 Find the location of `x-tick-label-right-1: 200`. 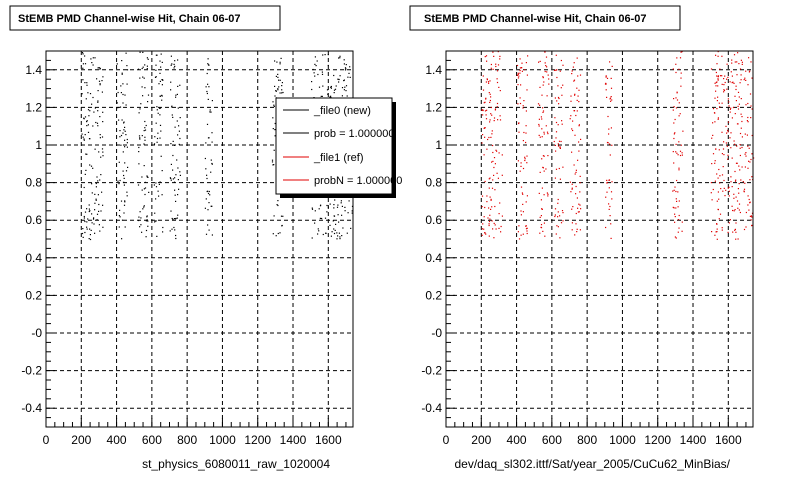

x-tick-label-right-1: 200 is located at coordinates (481, 440).